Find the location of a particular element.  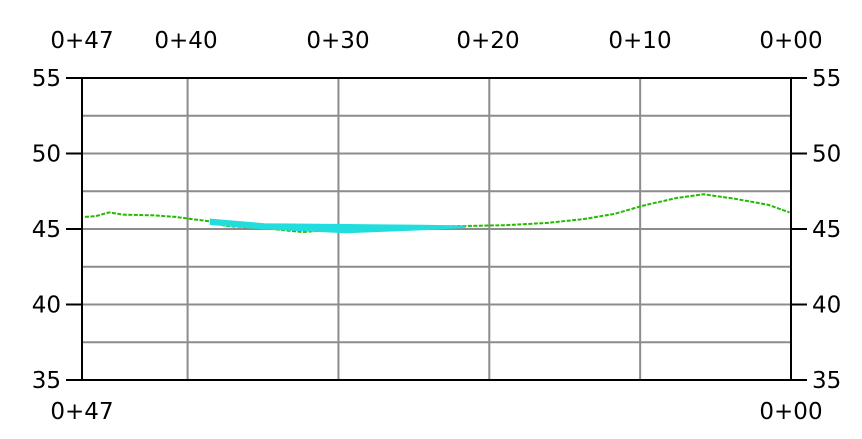

y-tick-label-right: 50 is located at coordinates (826, 155).